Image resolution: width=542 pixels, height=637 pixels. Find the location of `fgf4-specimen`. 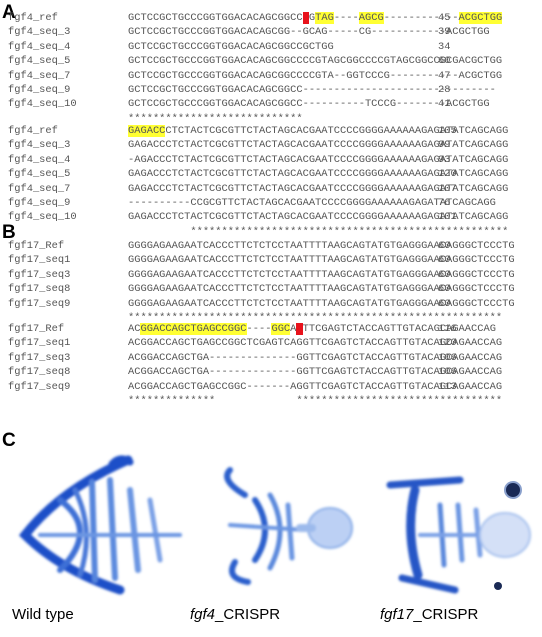

fgf4-specimen is located at coordinates (288, 526).